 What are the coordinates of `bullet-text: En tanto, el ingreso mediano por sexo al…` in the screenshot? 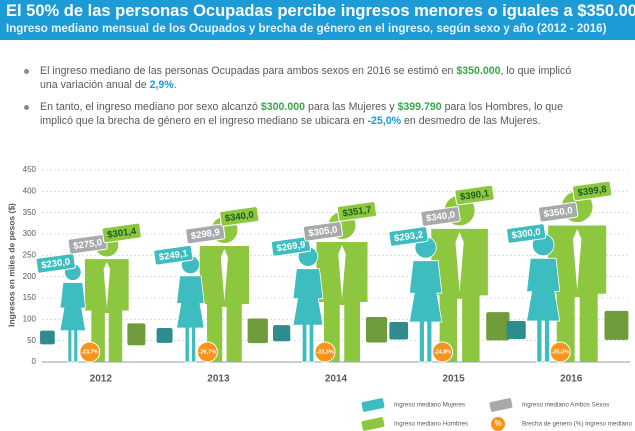 It's located at (150, 107).